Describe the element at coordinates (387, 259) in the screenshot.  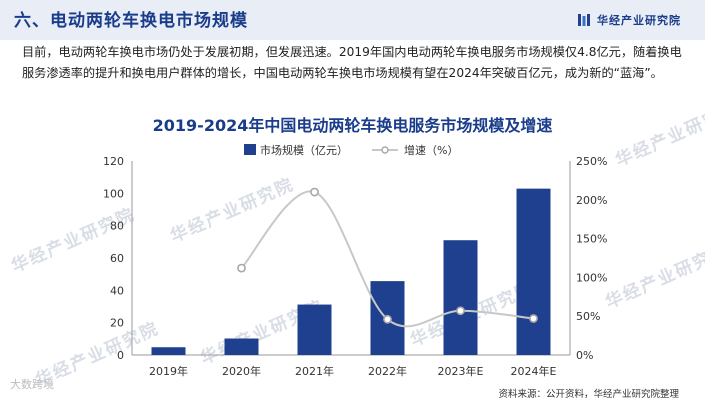
I see `growth-line` at that location.